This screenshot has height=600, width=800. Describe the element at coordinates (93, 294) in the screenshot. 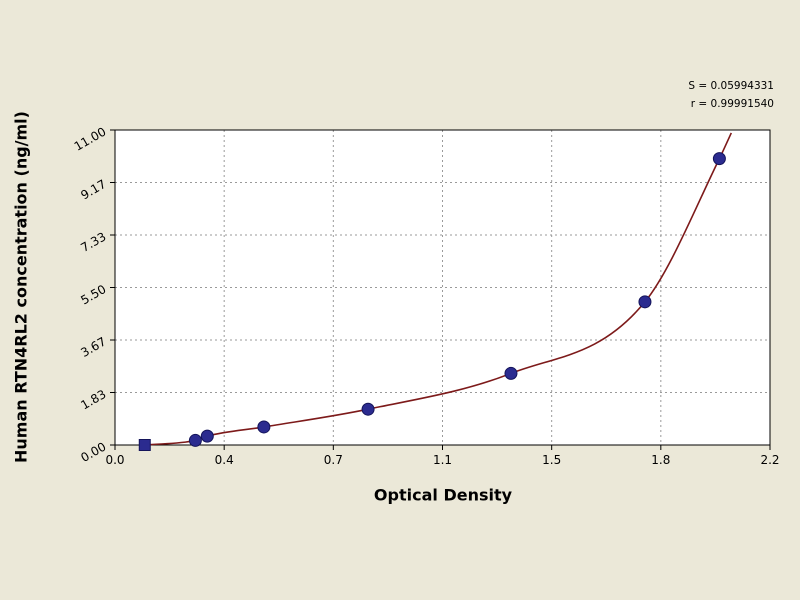

I see `y-tick-label: 5.50` at that location.